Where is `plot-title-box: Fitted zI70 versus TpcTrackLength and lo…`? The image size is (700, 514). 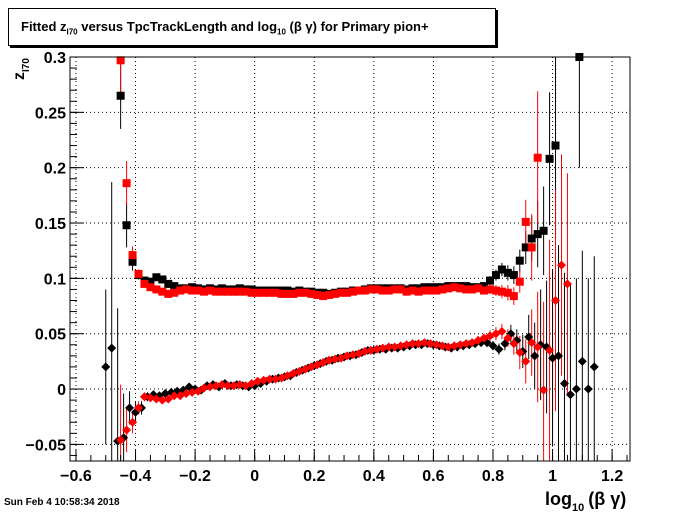 plot-title-box: Fitted zI70 versus TpcTrackLength and lo… is located at coordinates (252, 27).